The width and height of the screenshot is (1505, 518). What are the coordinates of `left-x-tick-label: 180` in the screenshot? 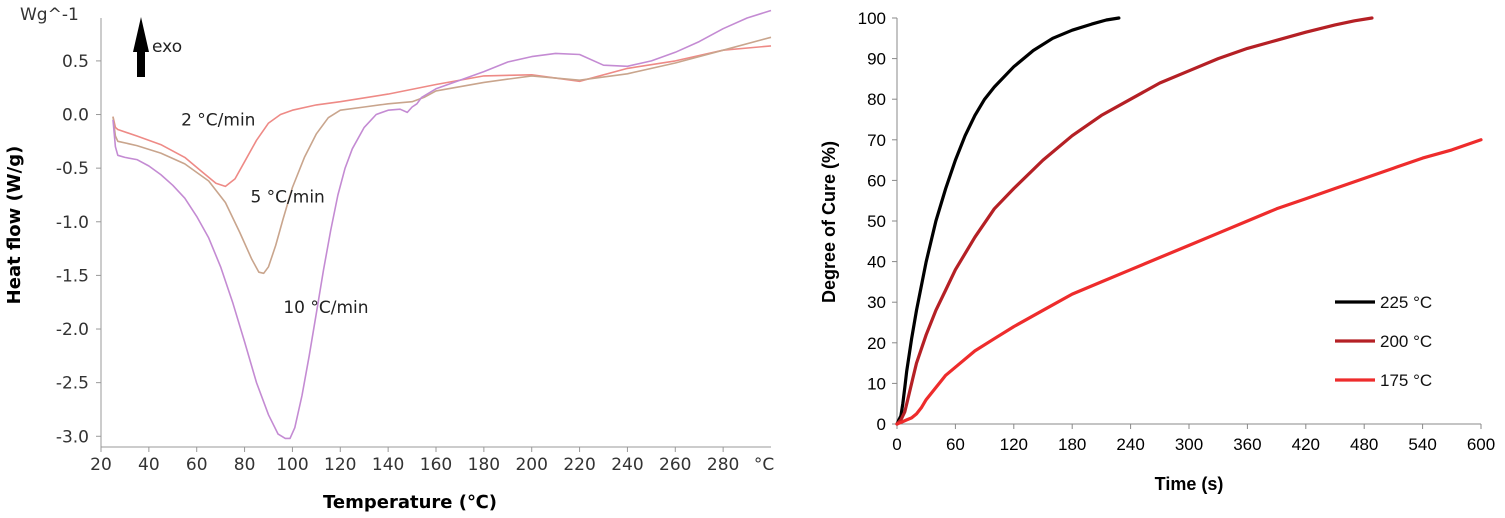 It's located at (484, 465).